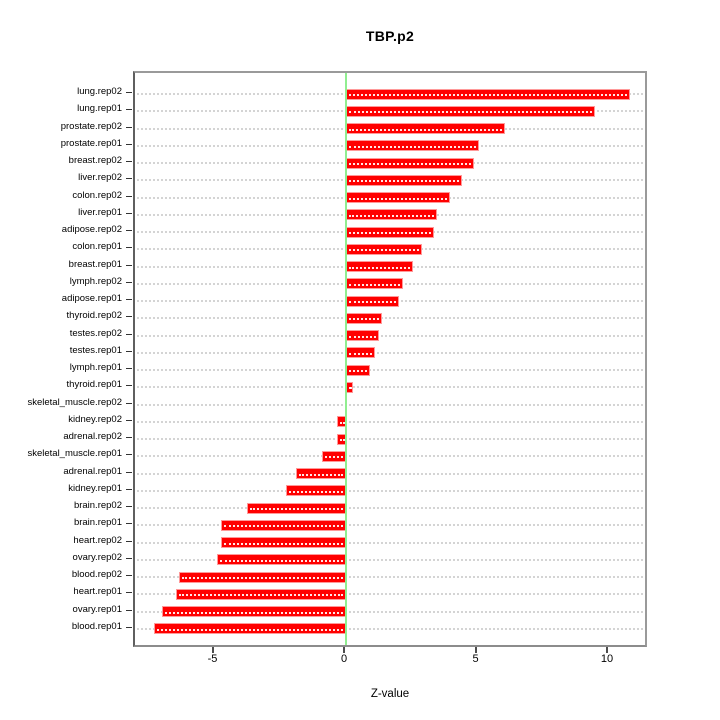 This screenshot has height=720, width=720. What do you see at coordinates (95, 333) in the screenshot?
I see `y-label-testes.rep02: testes.rep02` at bounding box center [95, 333].